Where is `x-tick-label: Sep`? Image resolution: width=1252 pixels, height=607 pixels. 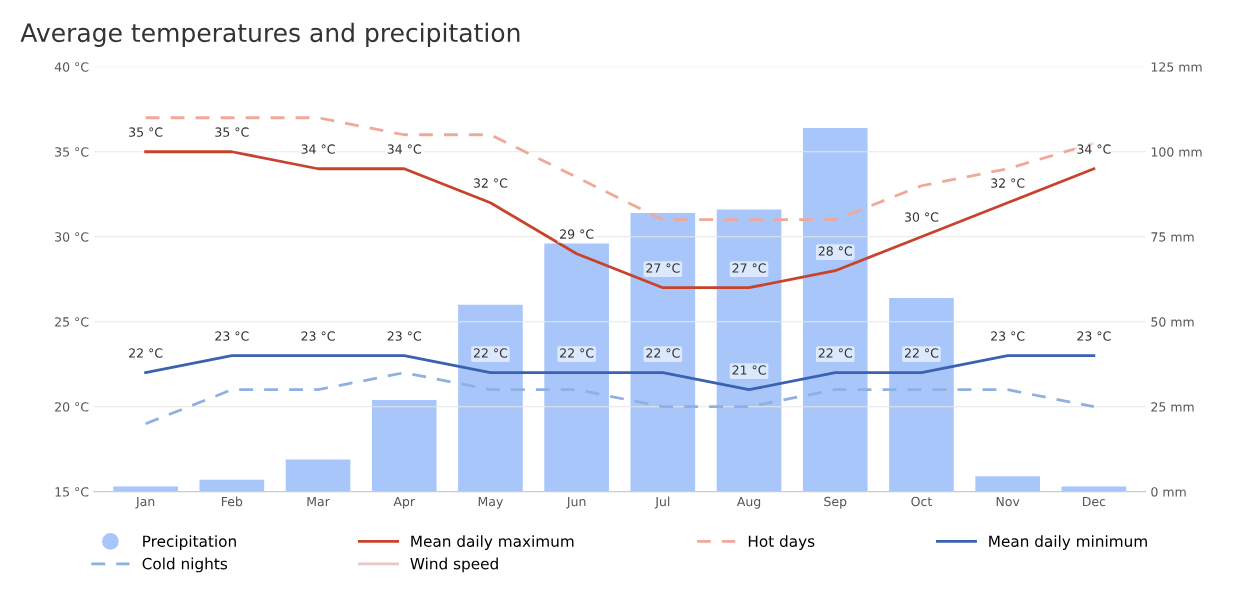 x-tick-label: Sep is located at coordinates (835, 502).